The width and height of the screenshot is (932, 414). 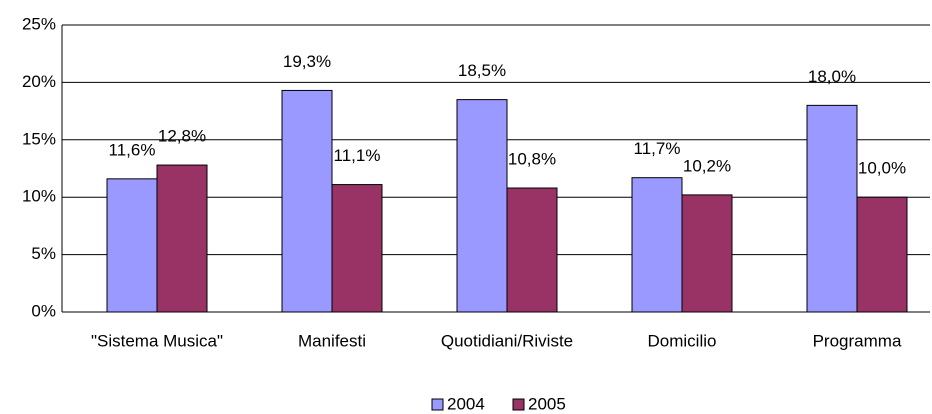 I want to click on y-tick-label: 0%, so click(x=43, y=310).